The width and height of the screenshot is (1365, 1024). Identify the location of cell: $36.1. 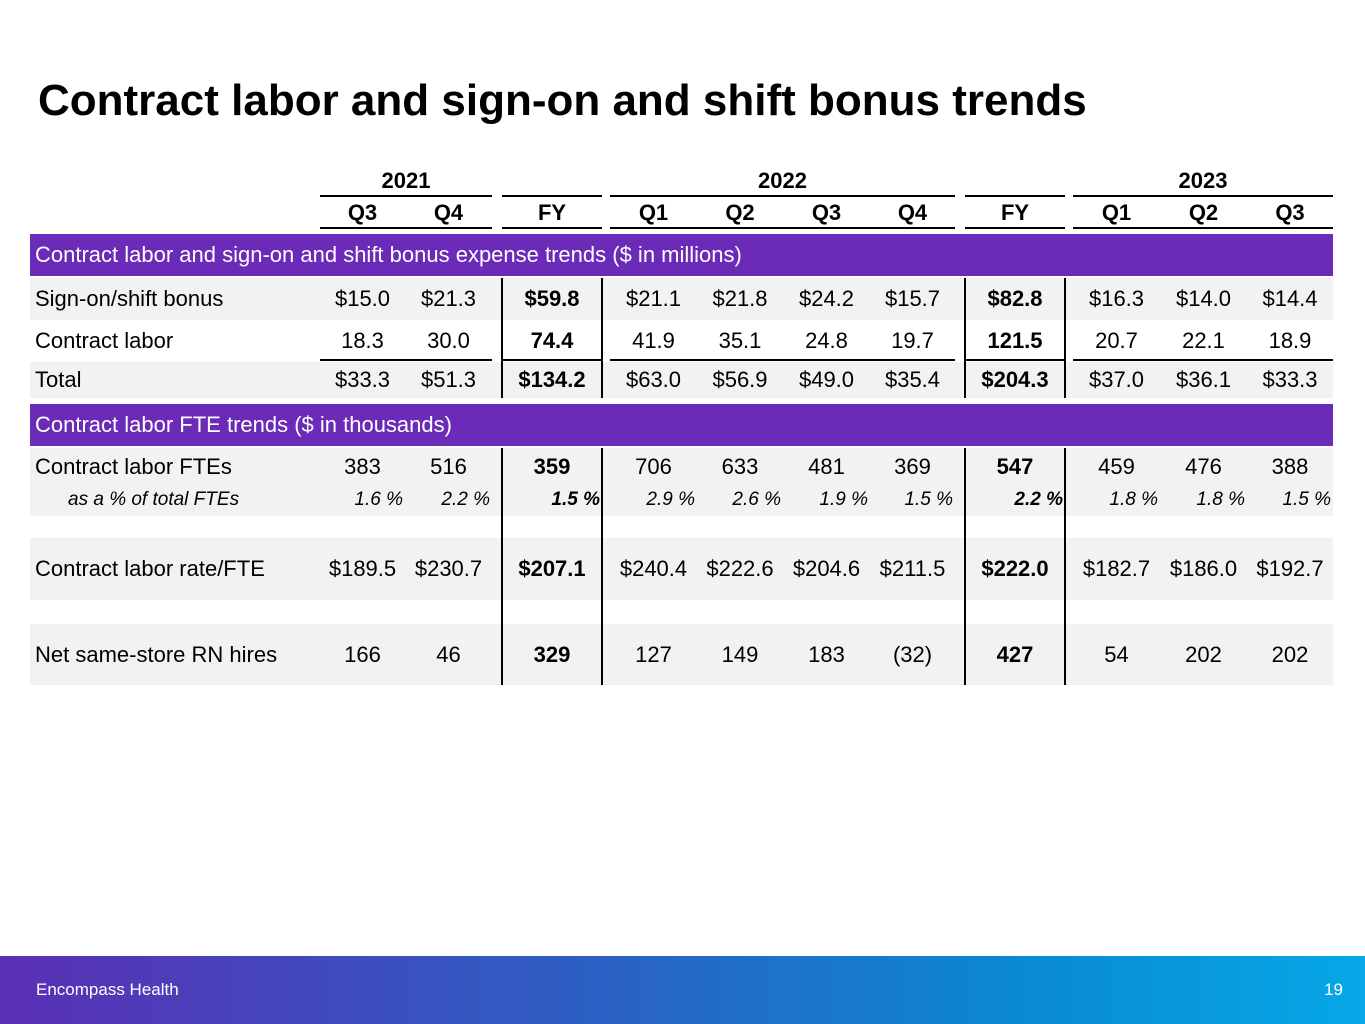
(1203, 379).